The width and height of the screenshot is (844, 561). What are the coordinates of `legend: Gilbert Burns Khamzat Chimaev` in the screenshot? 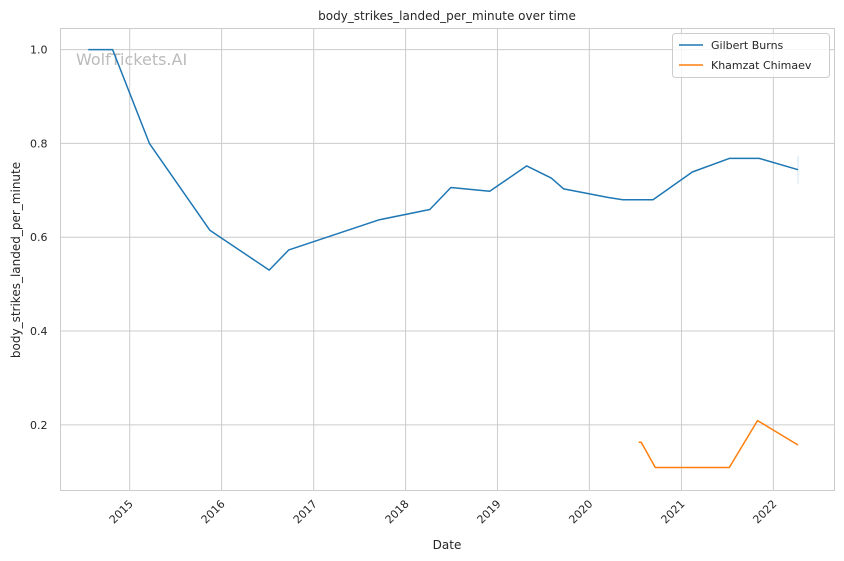 It's located at (751, 55).